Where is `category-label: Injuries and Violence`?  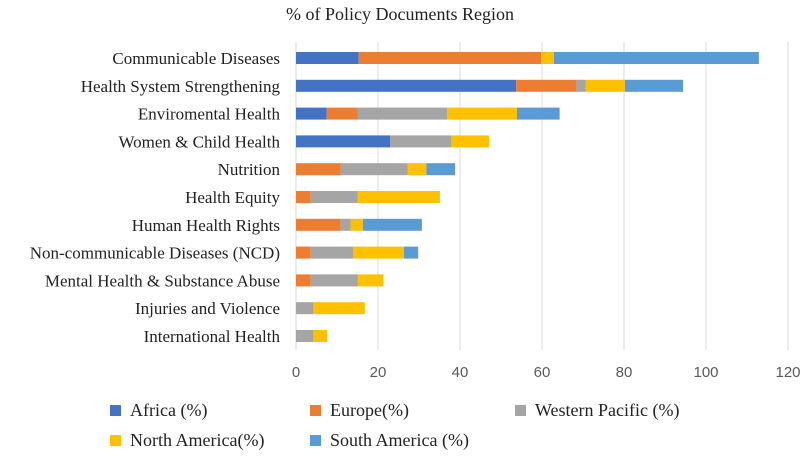
category-label: Injuries and Violence is located at coordinates (207, 308).